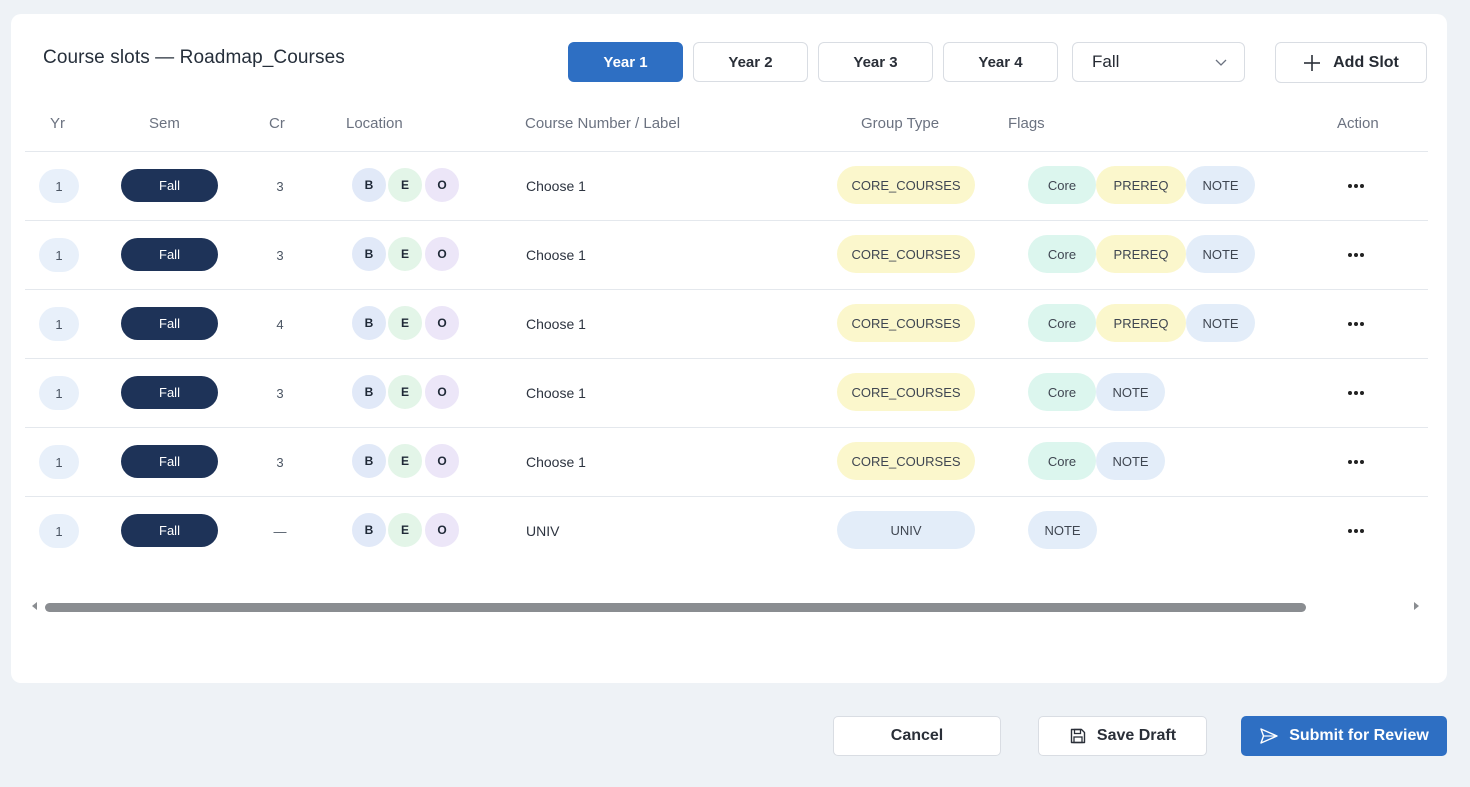 The height and width of the screenshot is (787, 1470). I want to click on column-header-group-type: Group Type, so click(900, 123).